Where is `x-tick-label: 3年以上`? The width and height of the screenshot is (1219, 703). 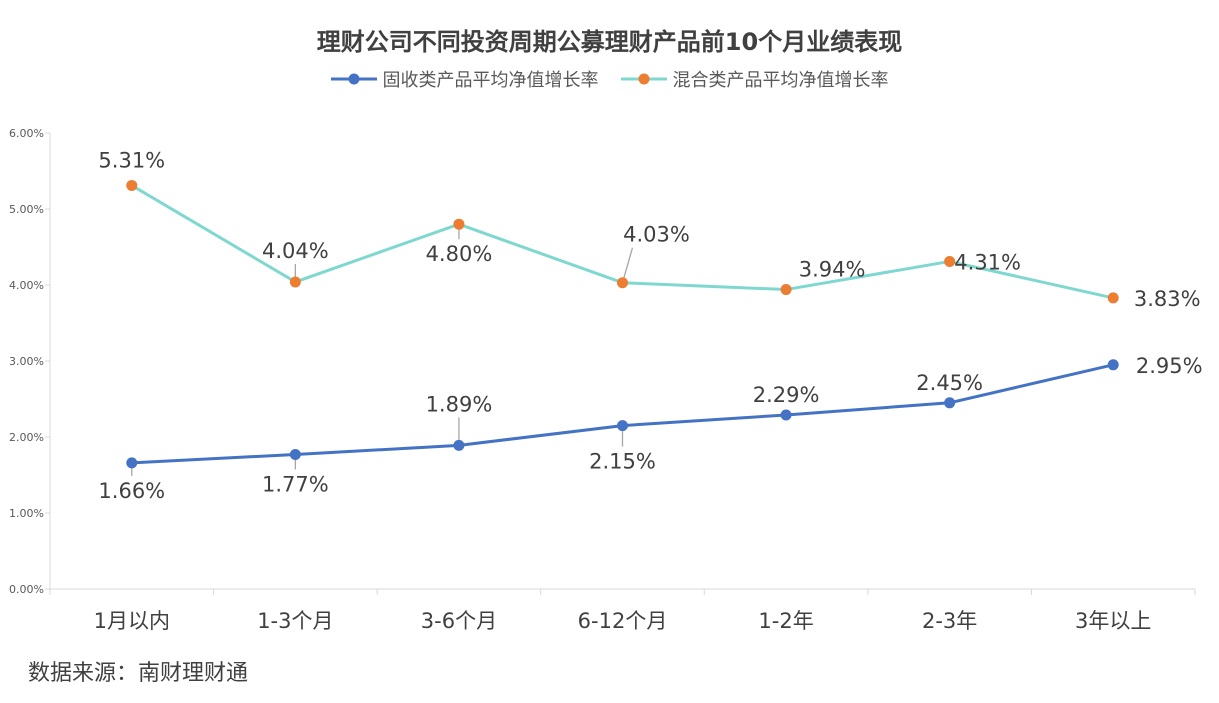
x-tick-label: 3年以上 is located at coordinates (1113, 621).